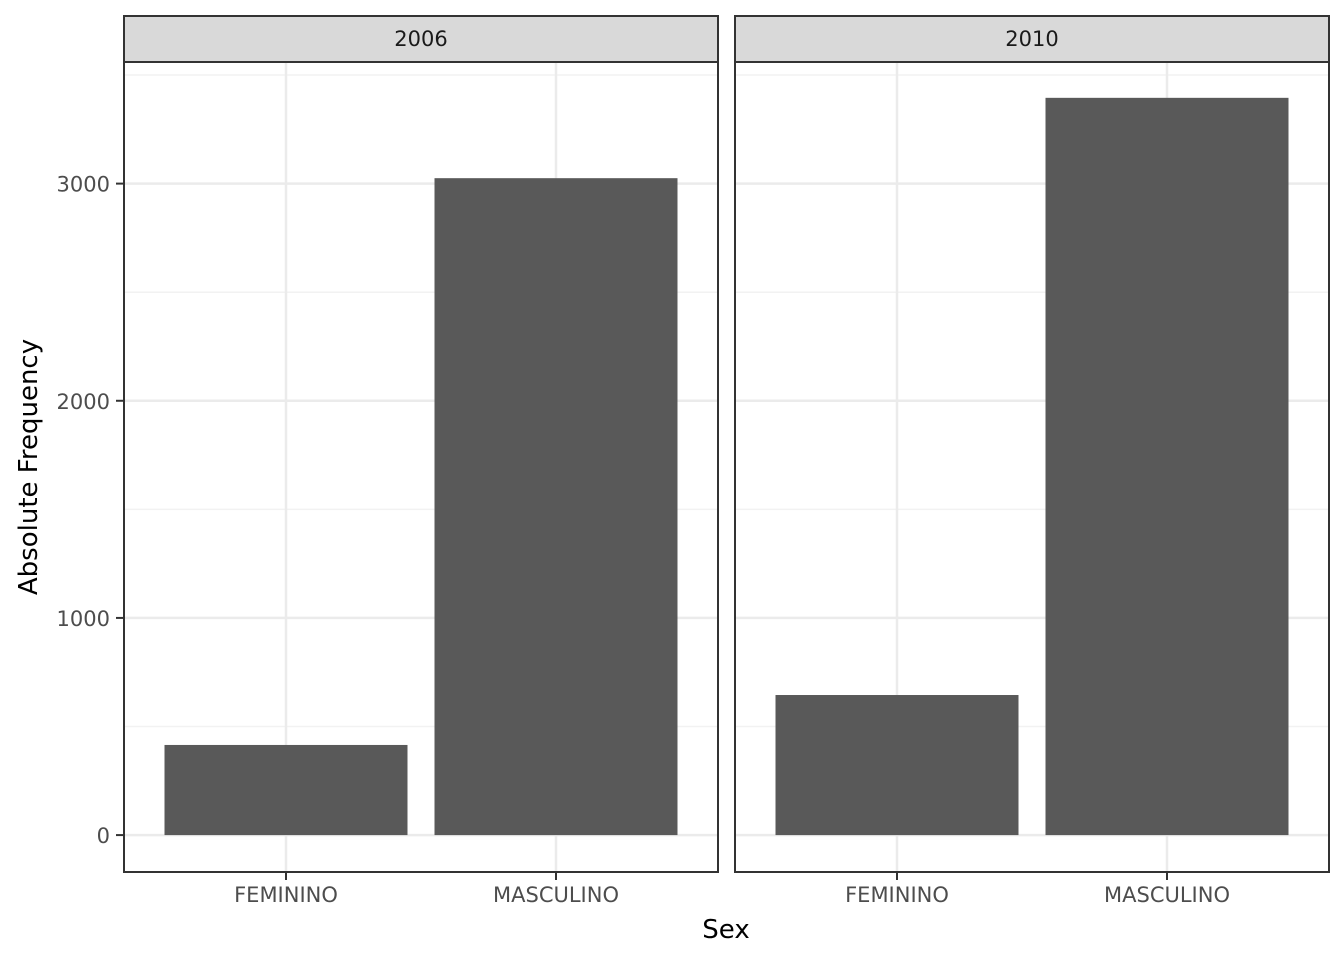 The height and width of the screenshot is (960, 1344). I want to click on y-axis-title: Absolute Frequency, so click(29, 467).